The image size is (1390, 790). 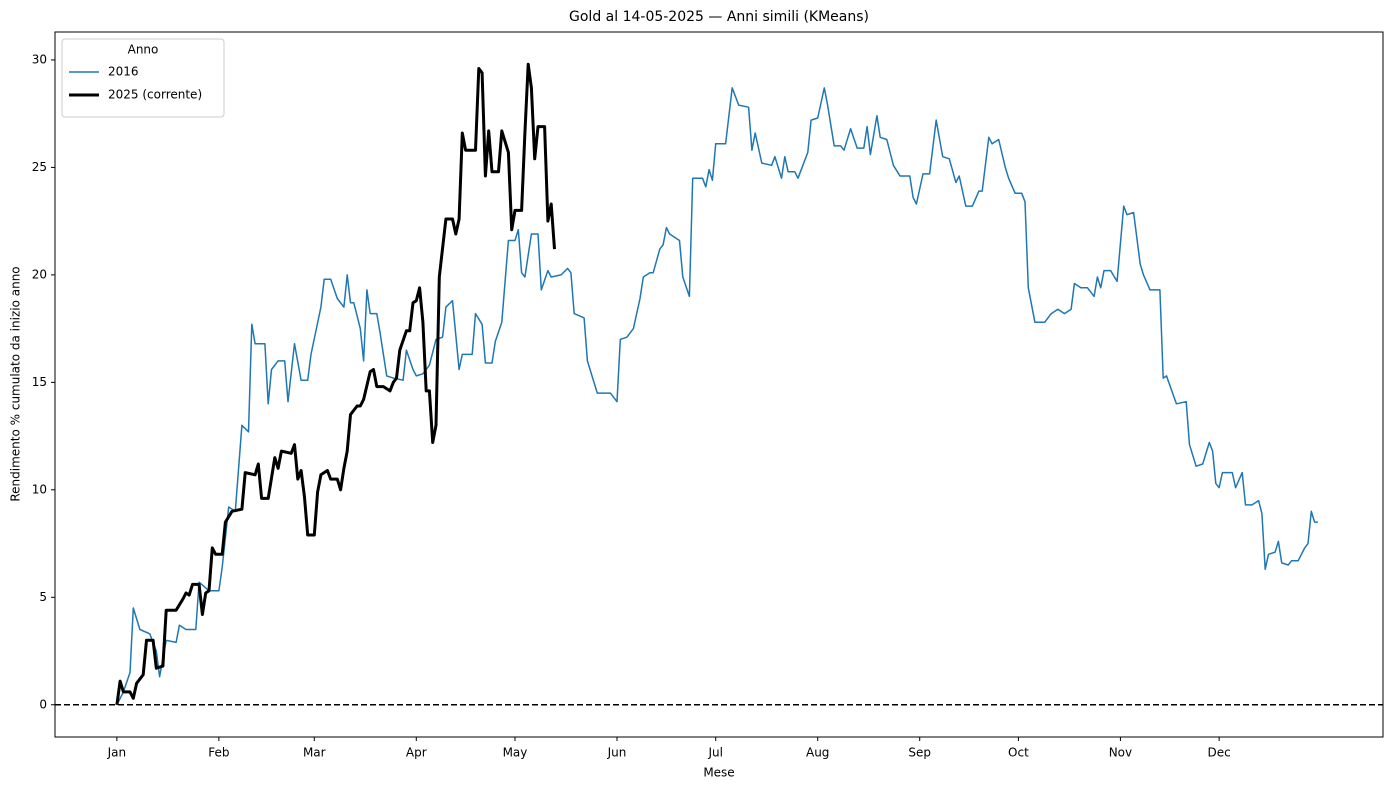 I want to click on x-tick-label: Feb, so click(x=218, y=753).